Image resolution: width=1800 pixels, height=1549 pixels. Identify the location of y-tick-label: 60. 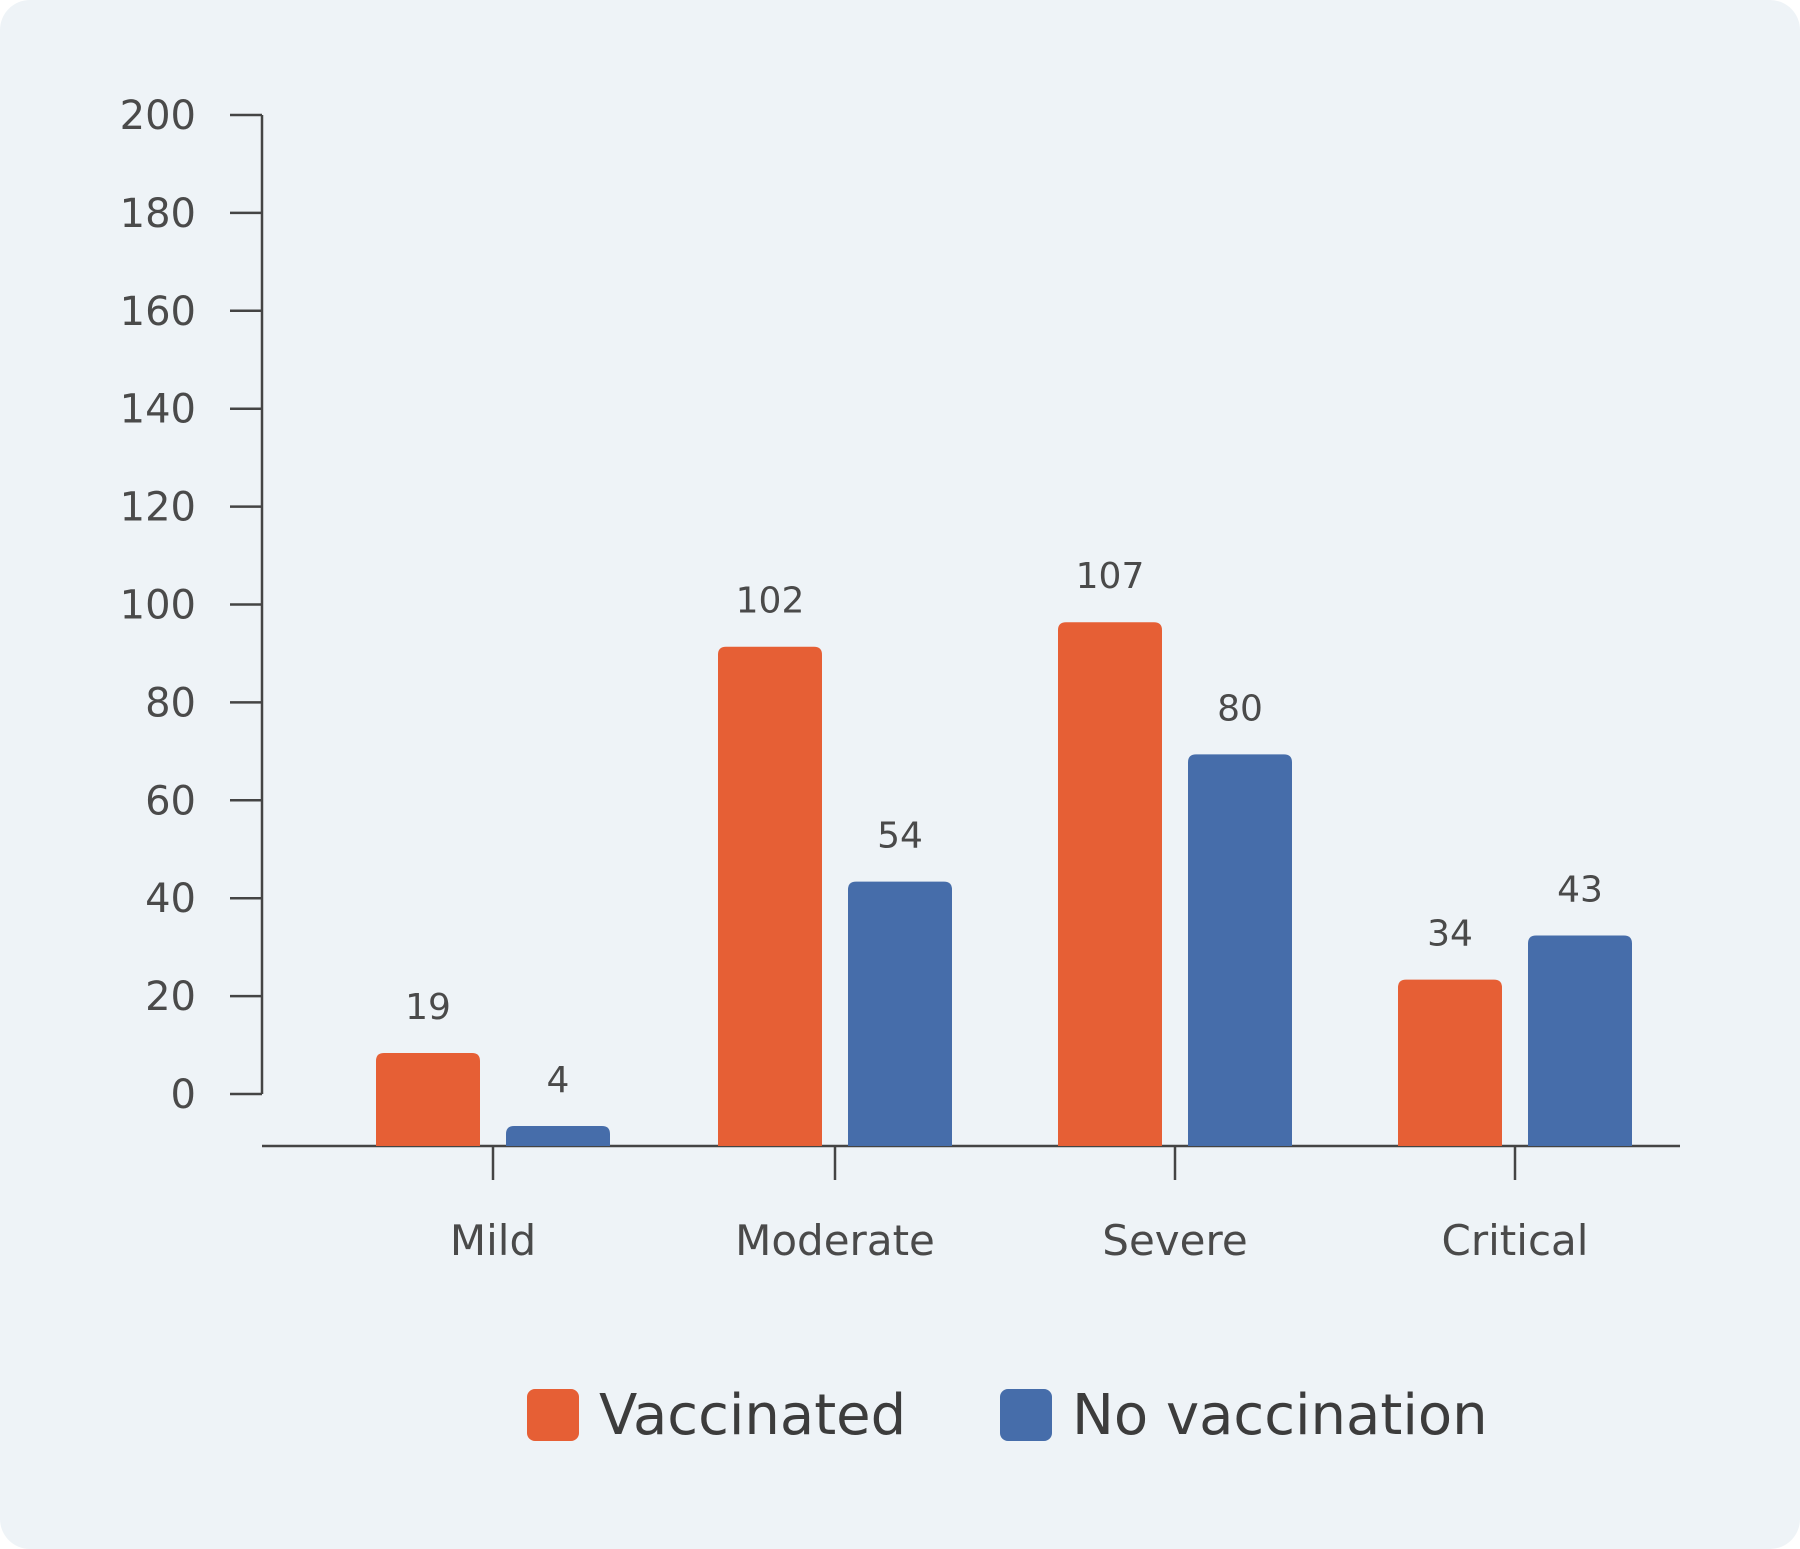
(170, 801).